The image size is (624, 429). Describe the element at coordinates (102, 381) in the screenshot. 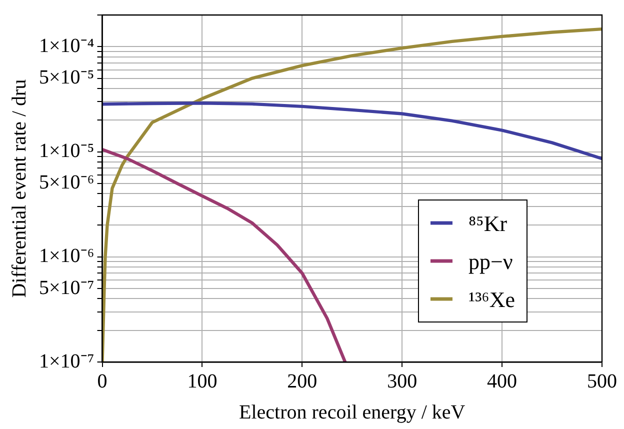

I see `x-tick-label: 0` at that location.